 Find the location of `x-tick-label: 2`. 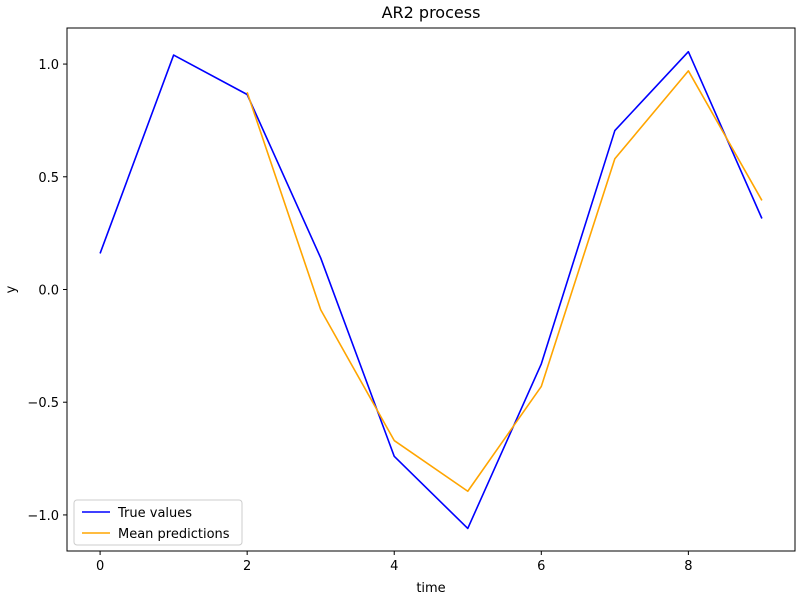

x-tick-label: 2 is located at coordinates (247, 566).